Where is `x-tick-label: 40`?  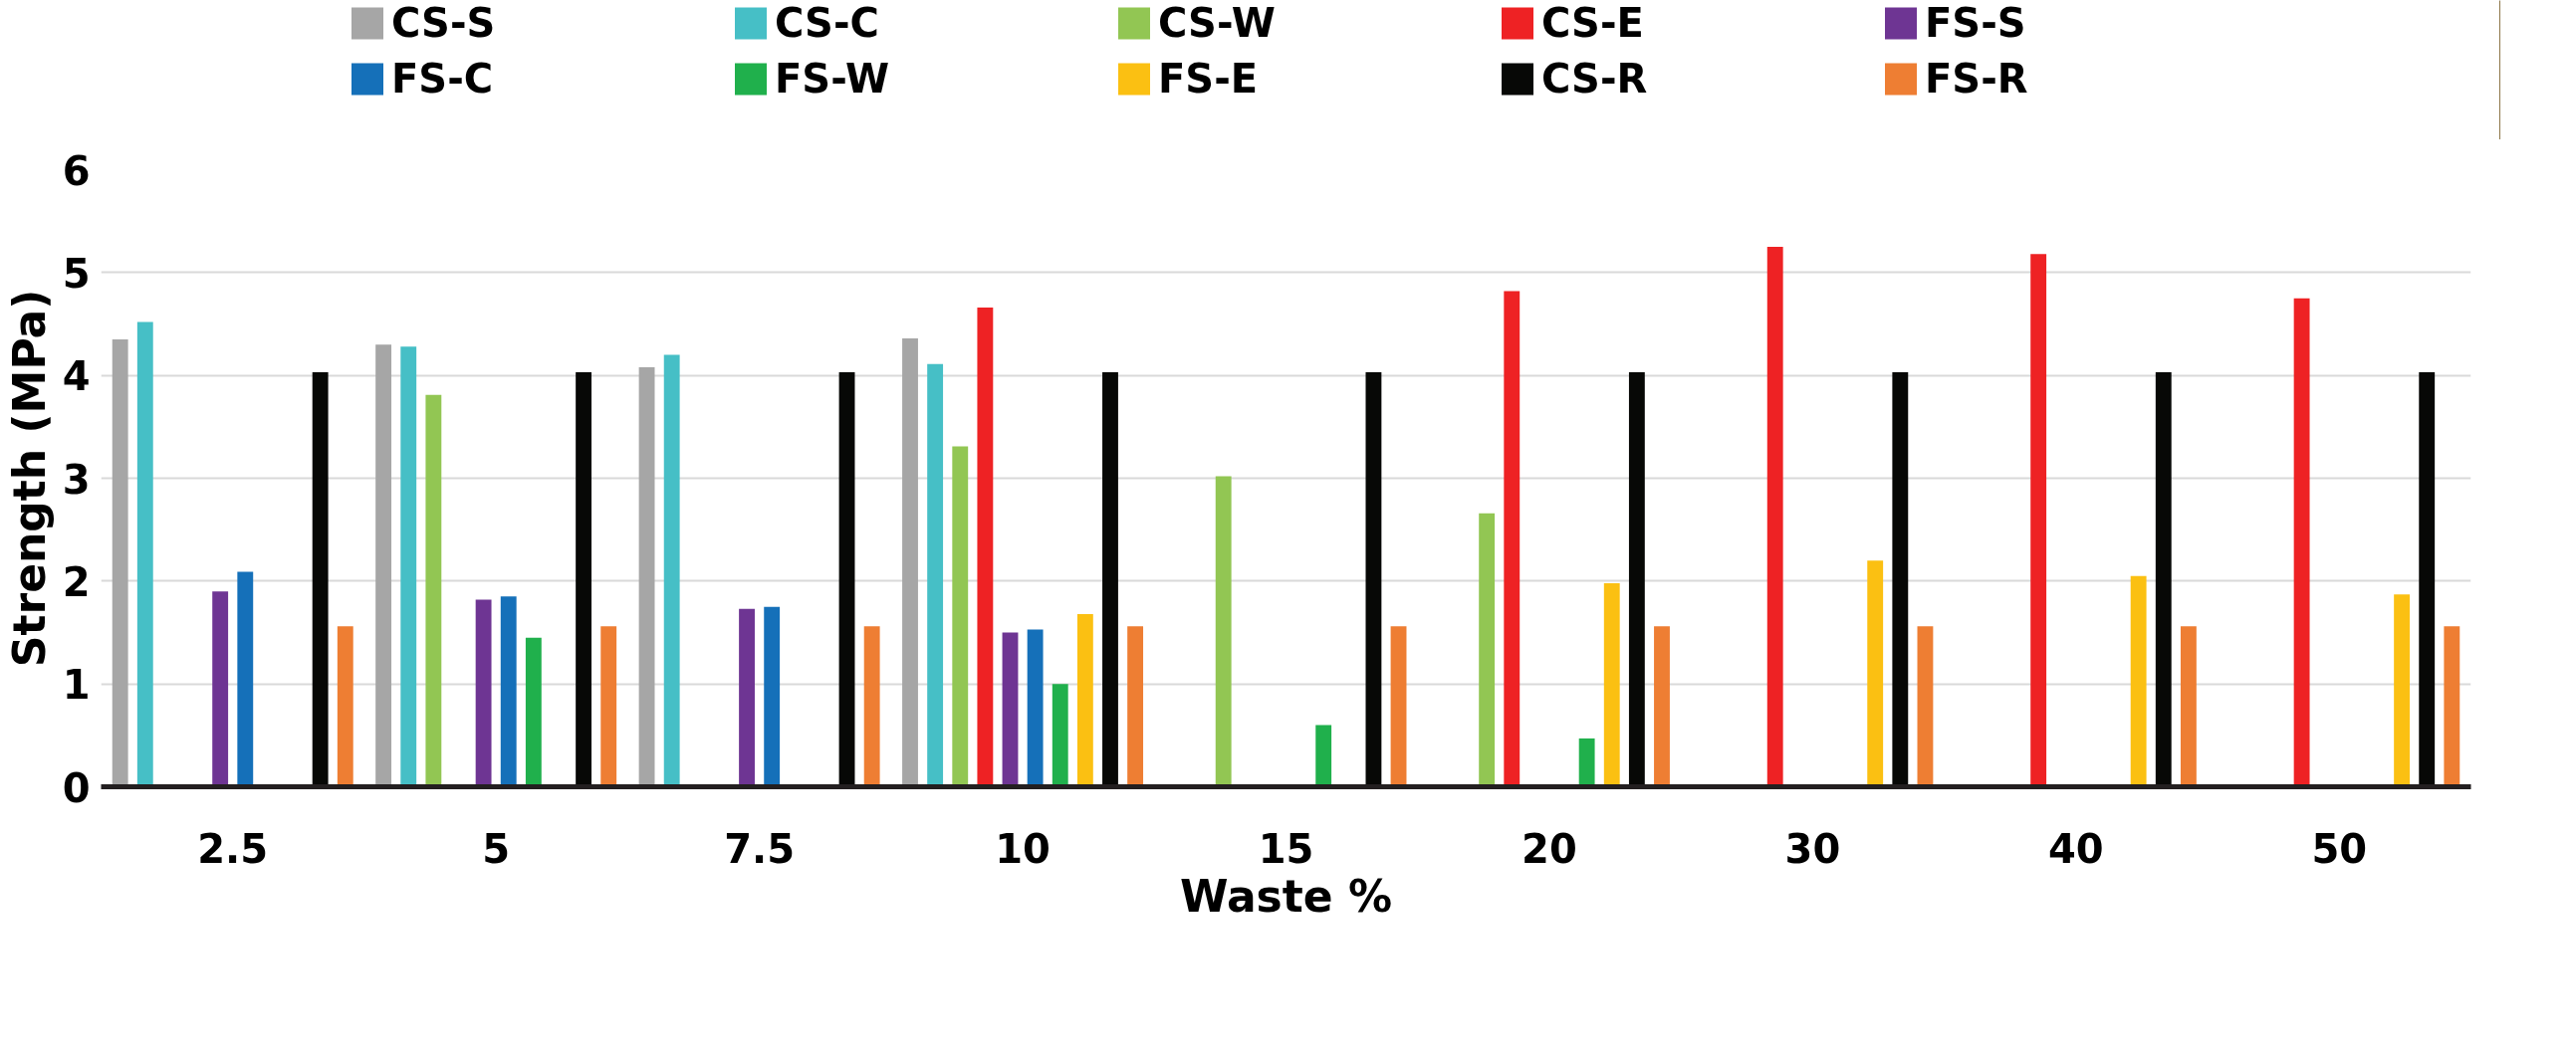 x-tick-label: 40 is located at coordinates (2076, 848).